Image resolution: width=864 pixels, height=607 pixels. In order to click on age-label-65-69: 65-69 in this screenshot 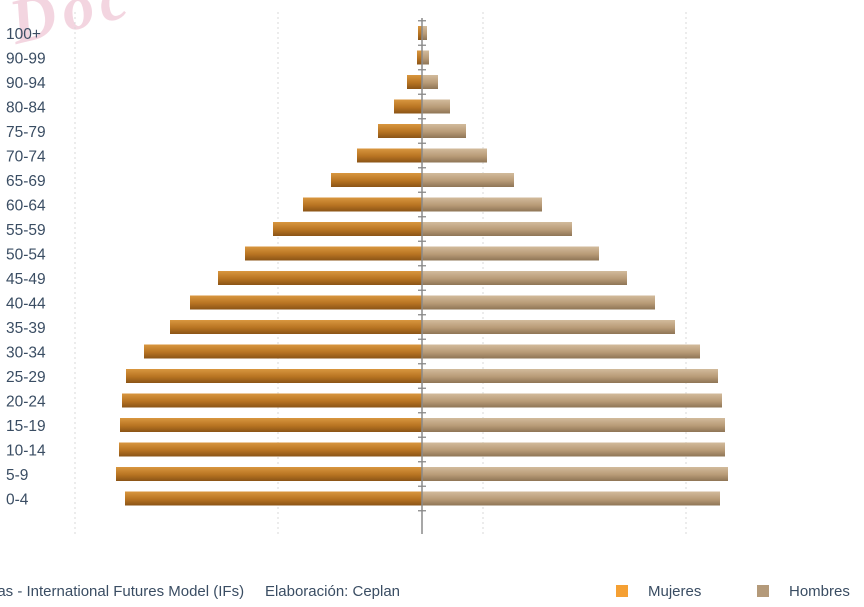, I will do `click(26, 181)`.